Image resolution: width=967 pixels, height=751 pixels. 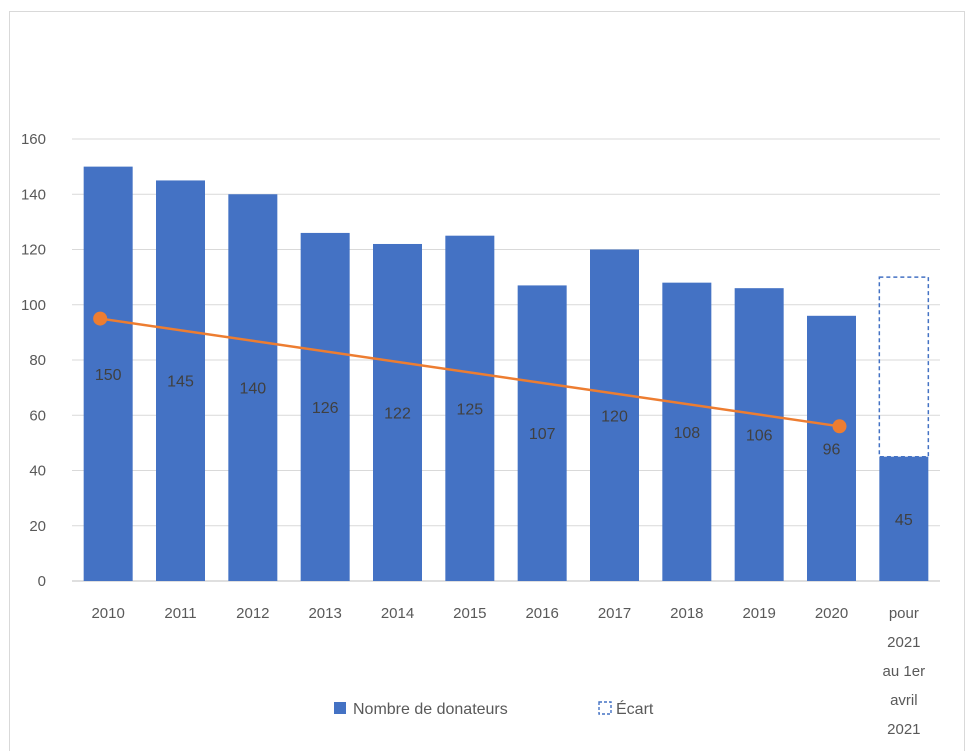 I want to click on legend-swatch-ecart, so click(x=605, y=708).